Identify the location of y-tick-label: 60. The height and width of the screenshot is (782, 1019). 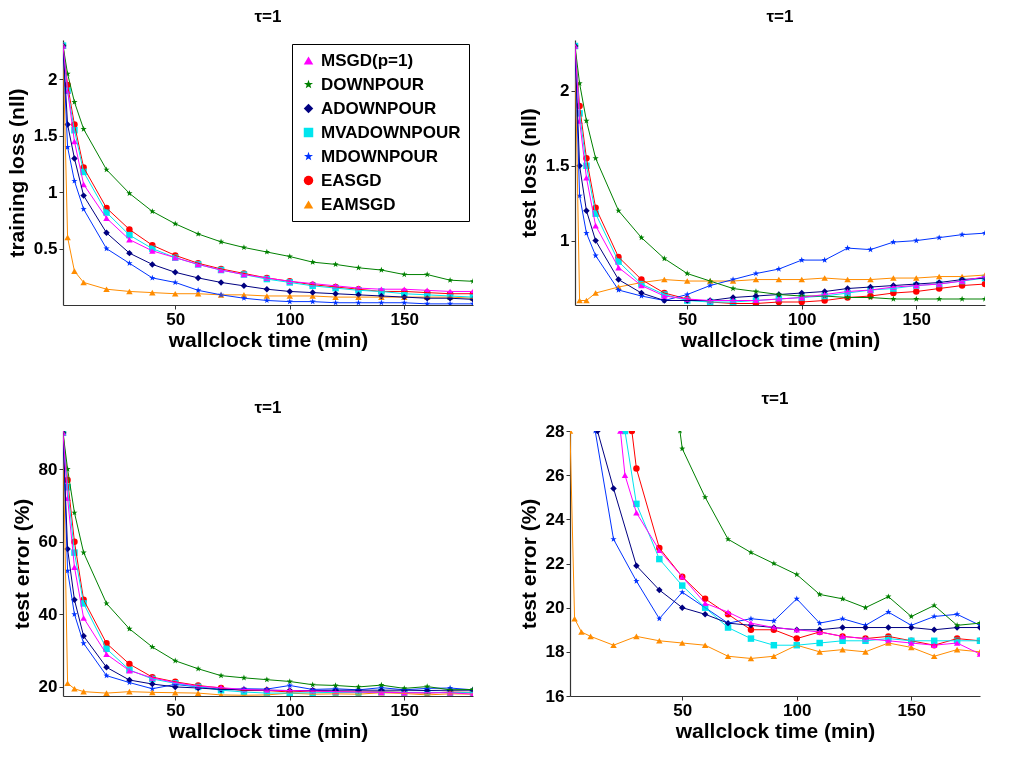
(48, 542).